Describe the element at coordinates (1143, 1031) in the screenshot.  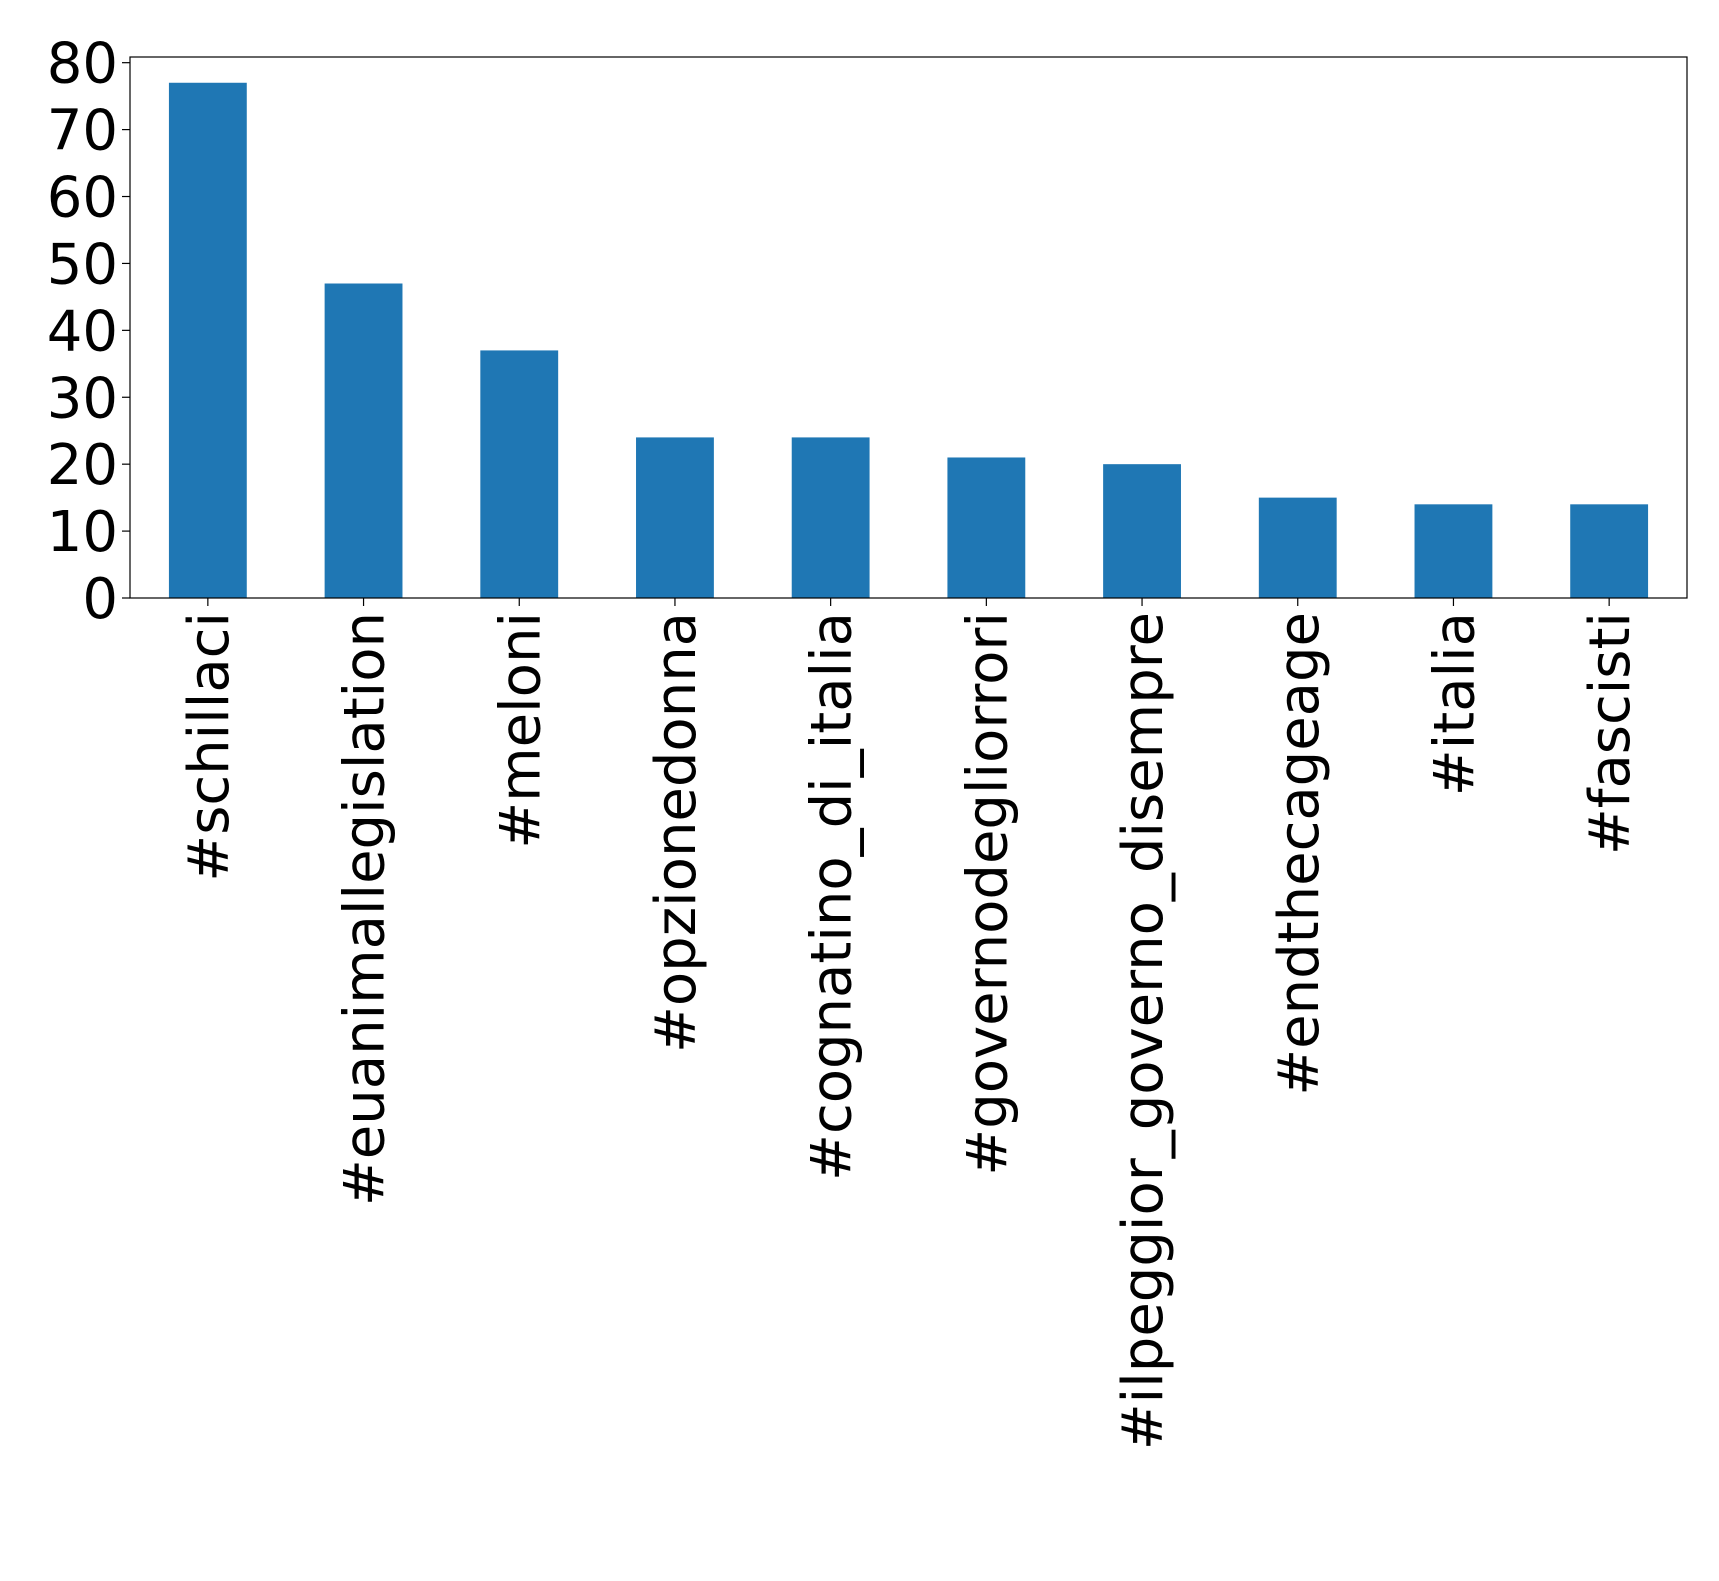
I see `x-tick-label: #ilpeggior_governo_disempre` at that location.